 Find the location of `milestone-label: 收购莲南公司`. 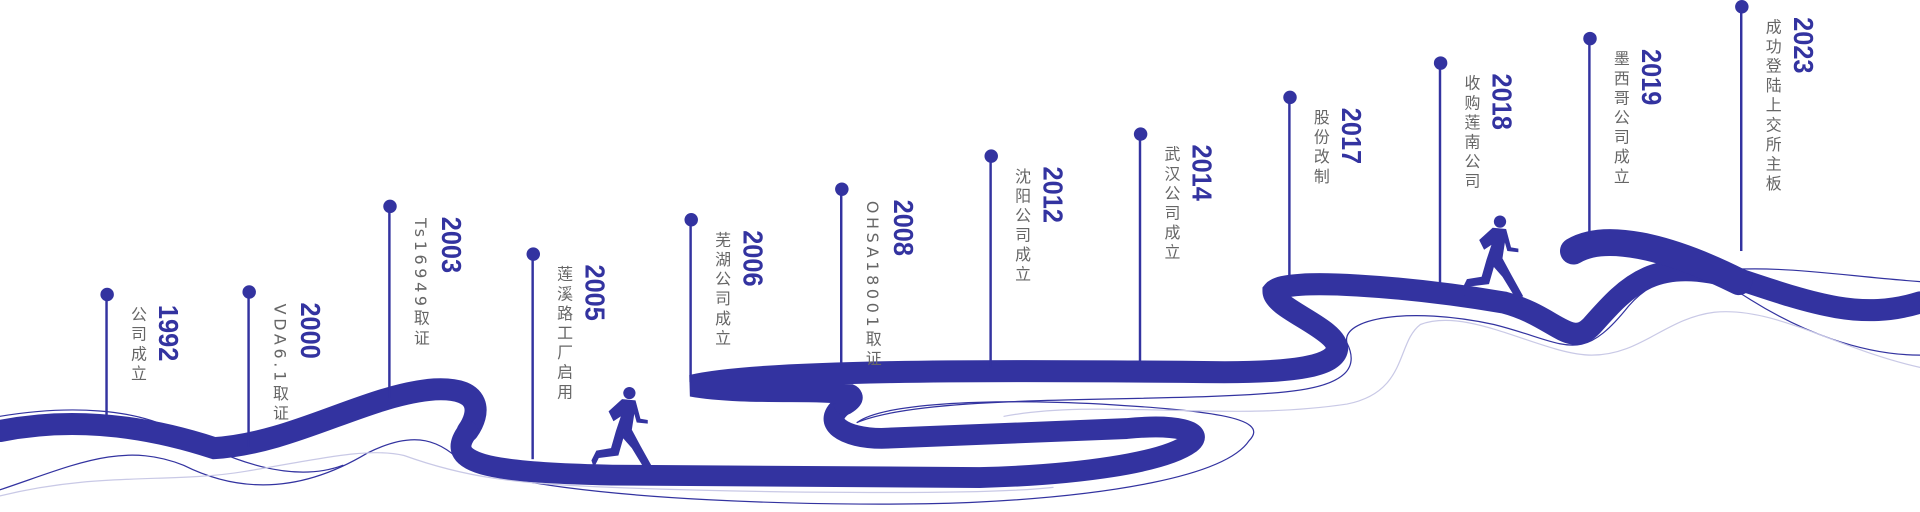

milestone-label: 收购莲南公司 is located at coordinates (1470, 133).